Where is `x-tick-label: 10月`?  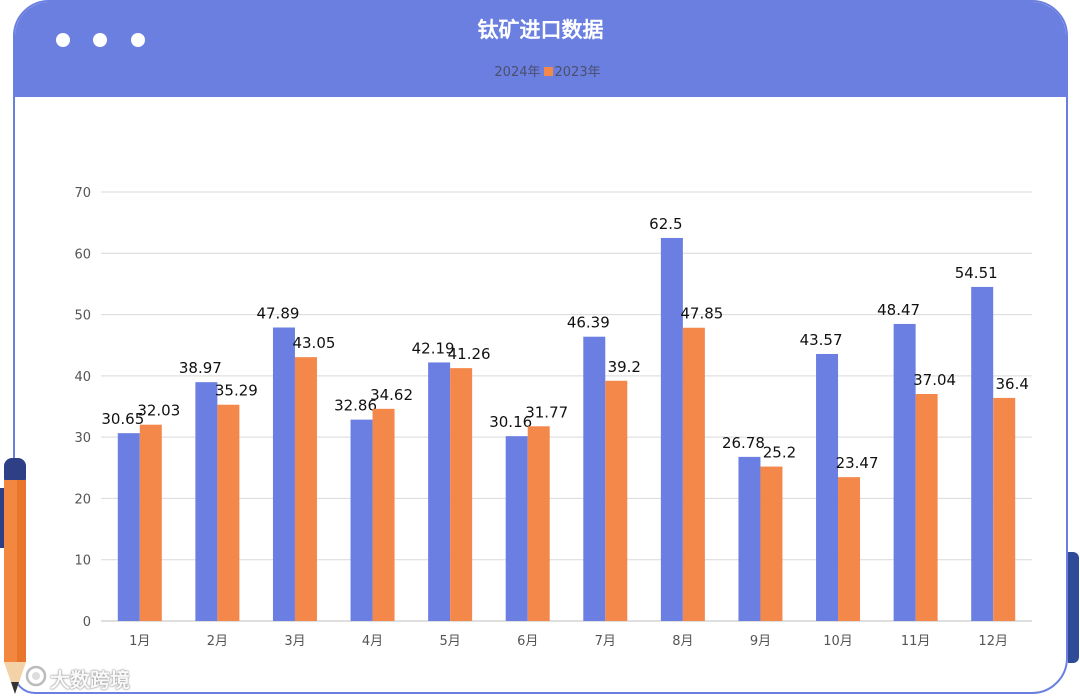
x-tick-label: 10月 is located at coordinates (838, 641).